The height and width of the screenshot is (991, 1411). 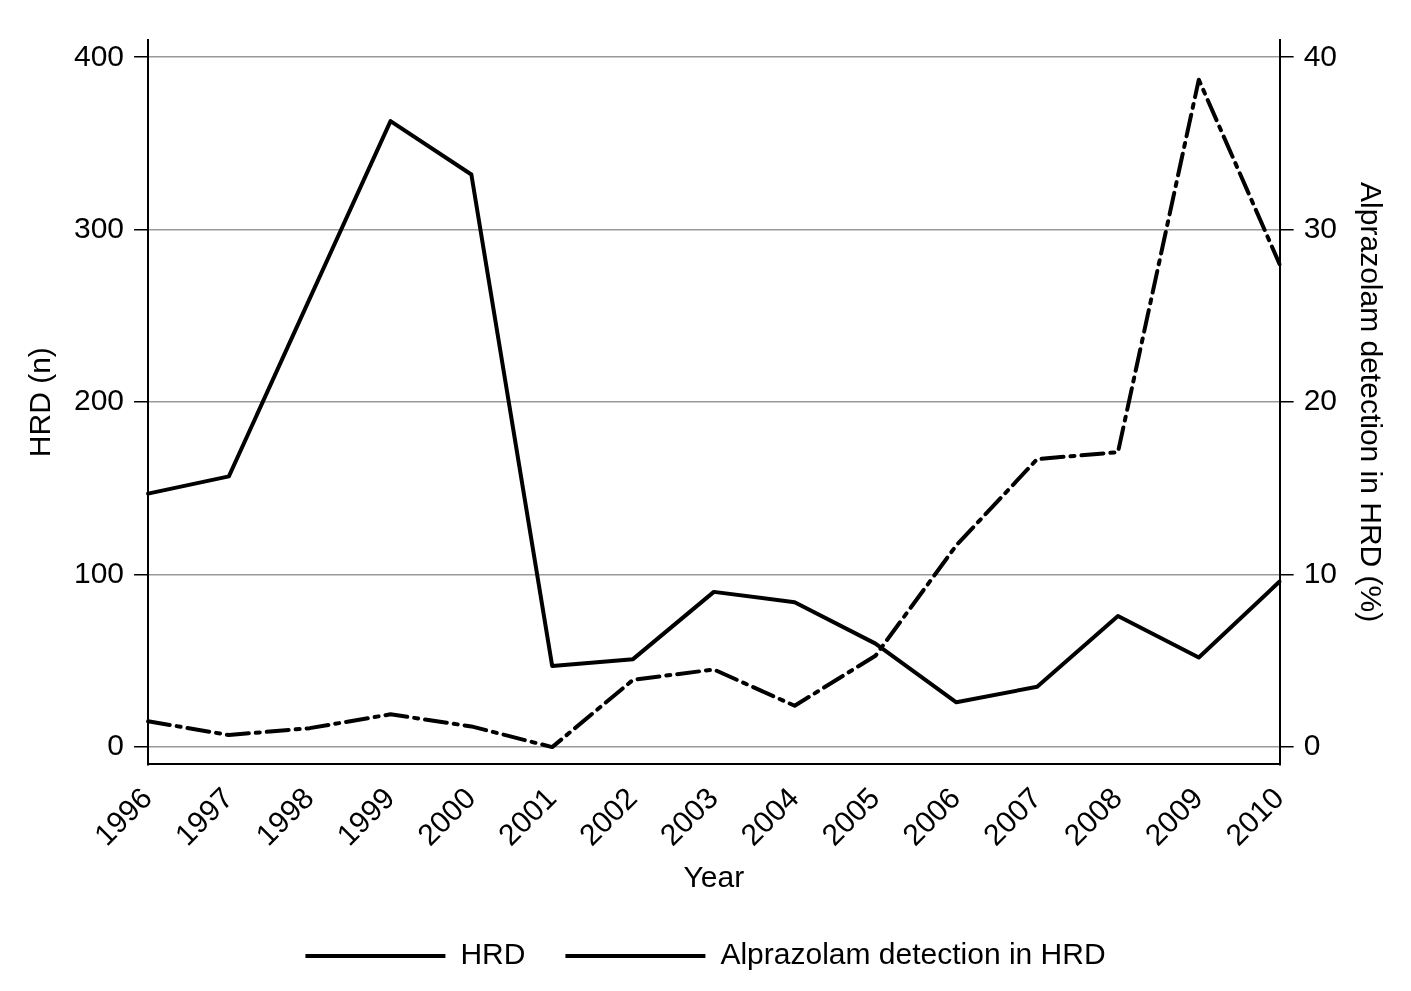 I want to click on y2-tick-label: 40, so click(x=1320, y=55).